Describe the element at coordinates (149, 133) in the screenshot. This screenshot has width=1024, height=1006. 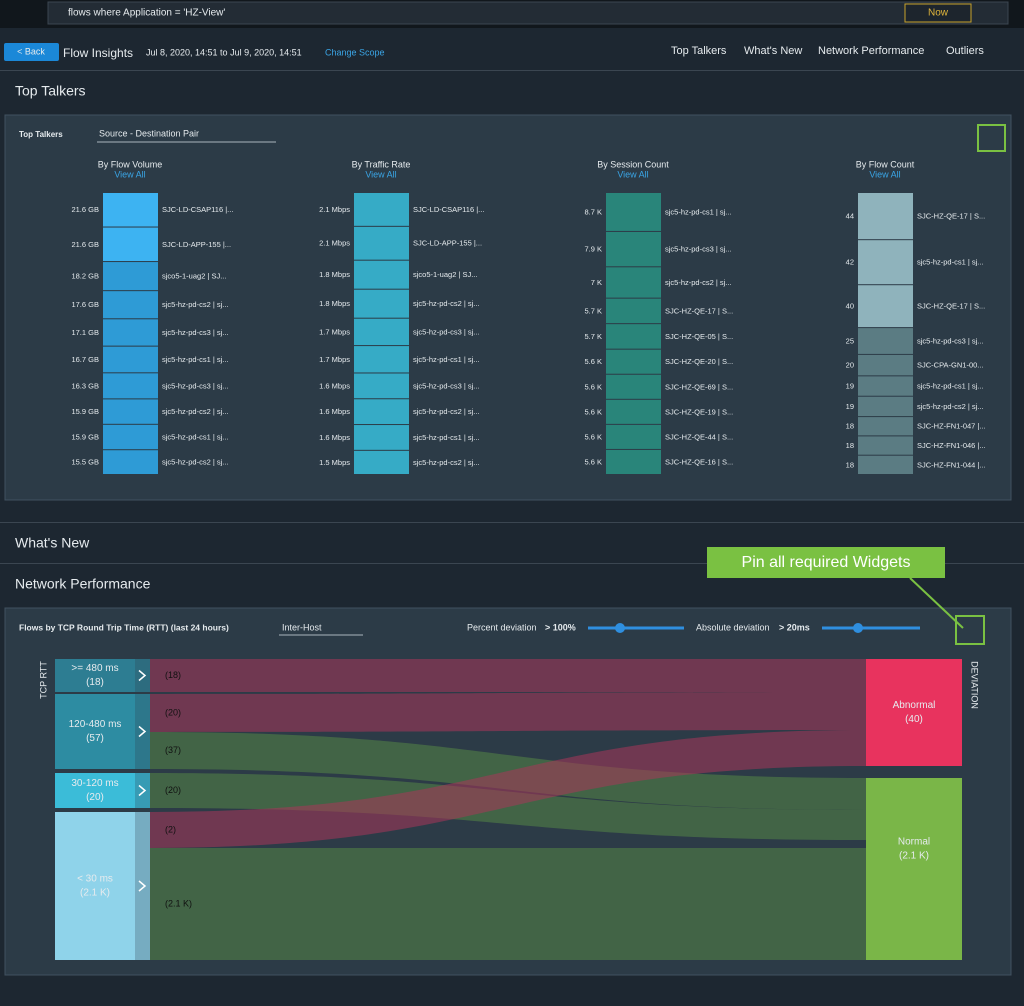
I see `selector: Source - Destination Pair` at that location.